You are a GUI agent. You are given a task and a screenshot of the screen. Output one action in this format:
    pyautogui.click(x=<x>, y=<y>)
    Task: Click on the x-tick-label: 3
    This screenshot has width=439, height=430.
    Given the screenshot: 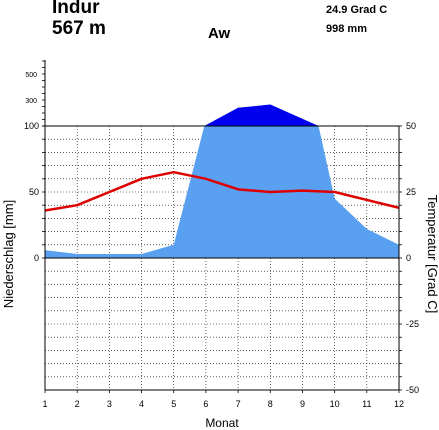 What is the action you would take?
    pyautogui.click(x=109, y=404)
    